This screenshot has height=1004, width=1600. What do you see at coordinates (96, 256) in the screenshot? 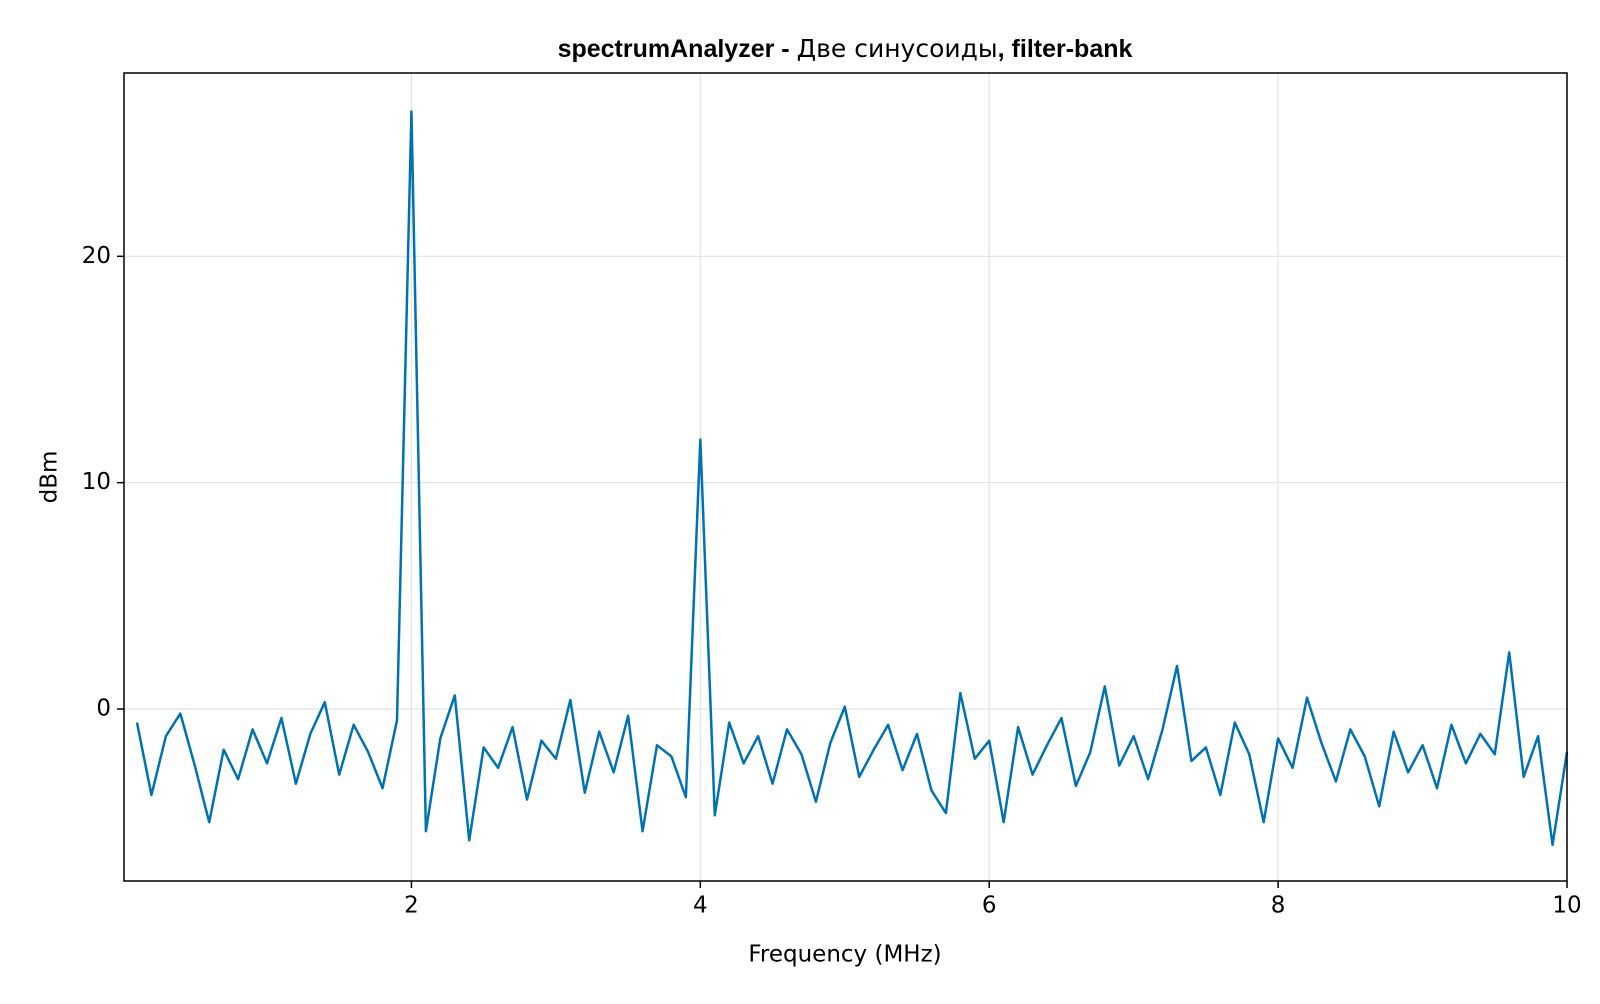
I see `y-tick-label: 20` at bounding box center [96, 256].